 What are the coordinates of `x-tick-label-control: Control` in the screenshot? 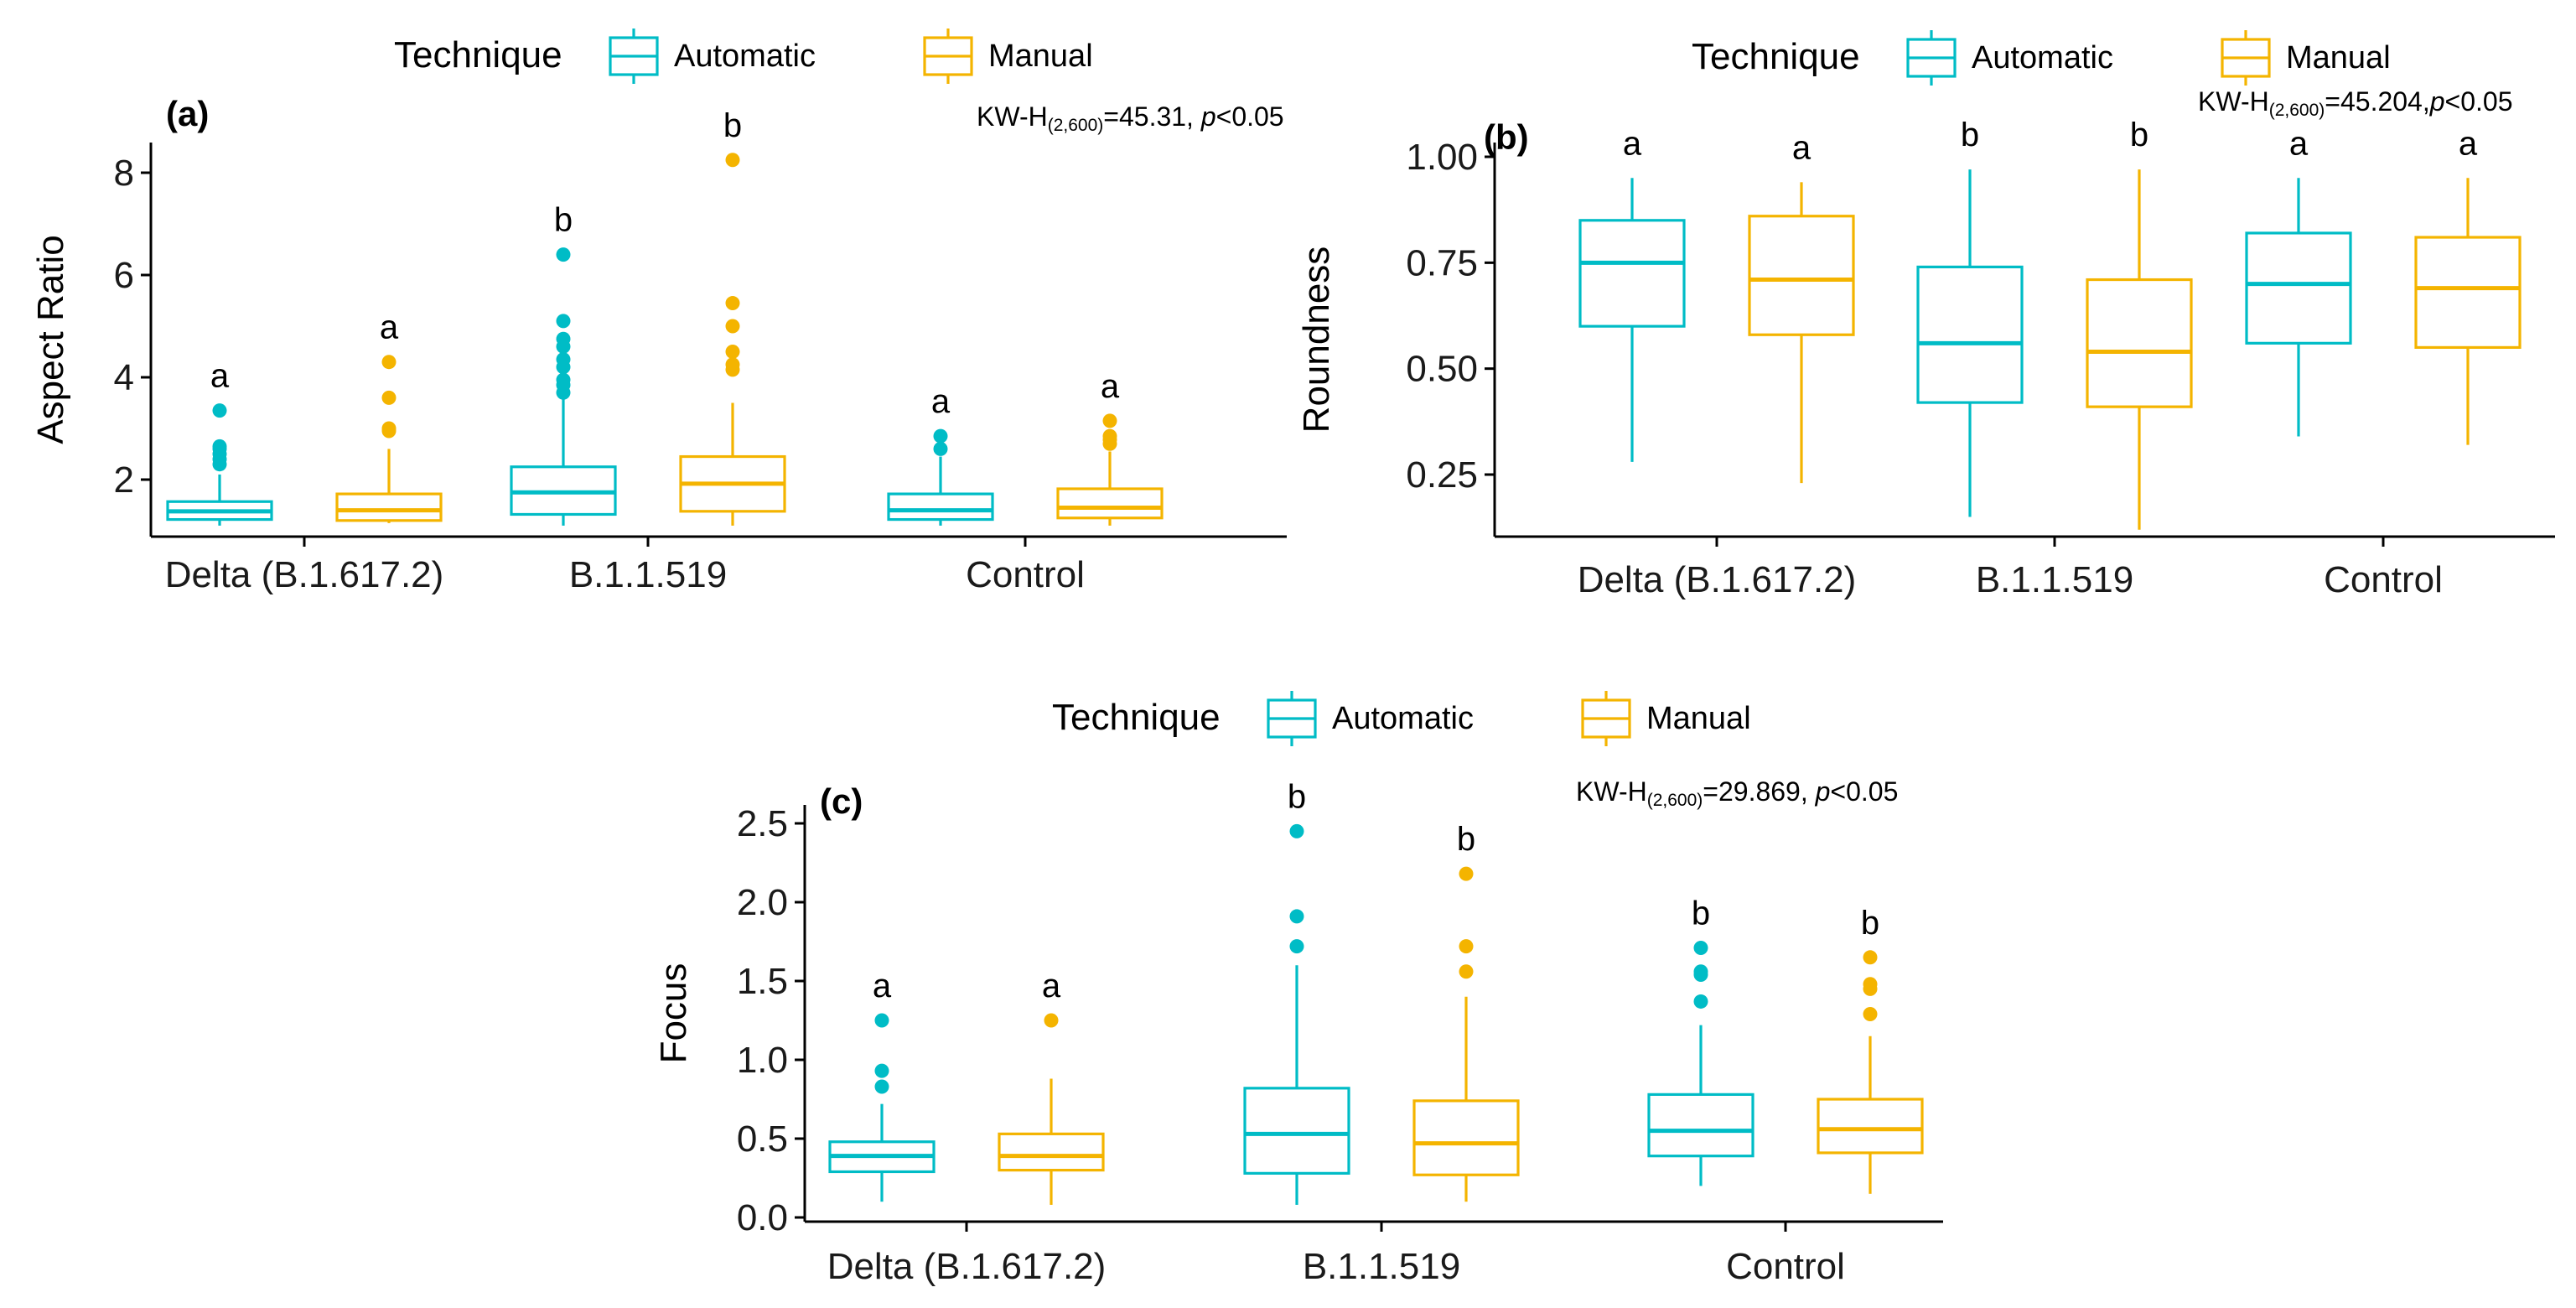 It's located at (1025, 574).